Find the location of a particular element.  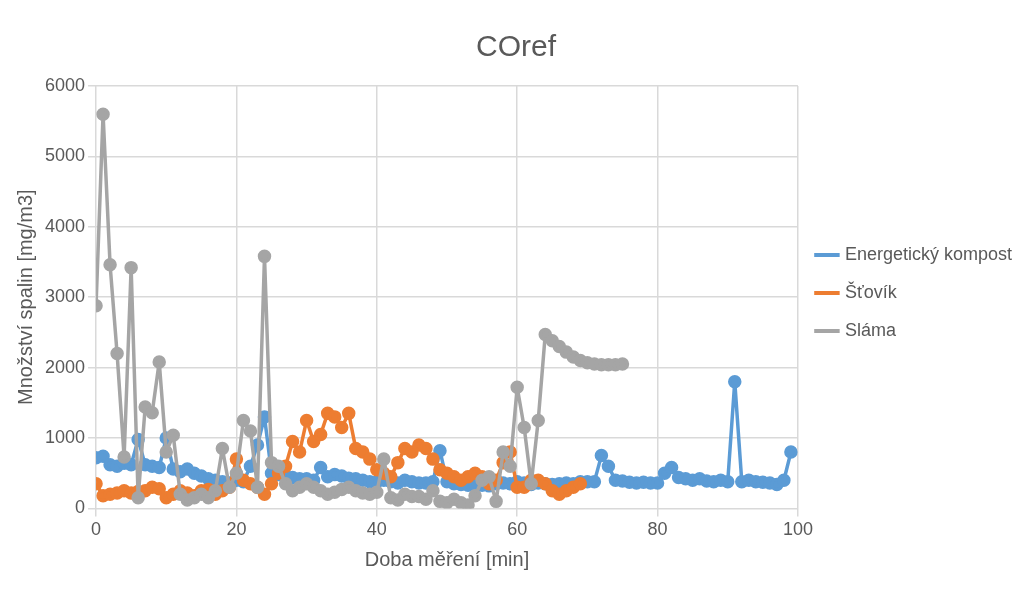

legend-label: Sláma is located at coordinates (870, 329).